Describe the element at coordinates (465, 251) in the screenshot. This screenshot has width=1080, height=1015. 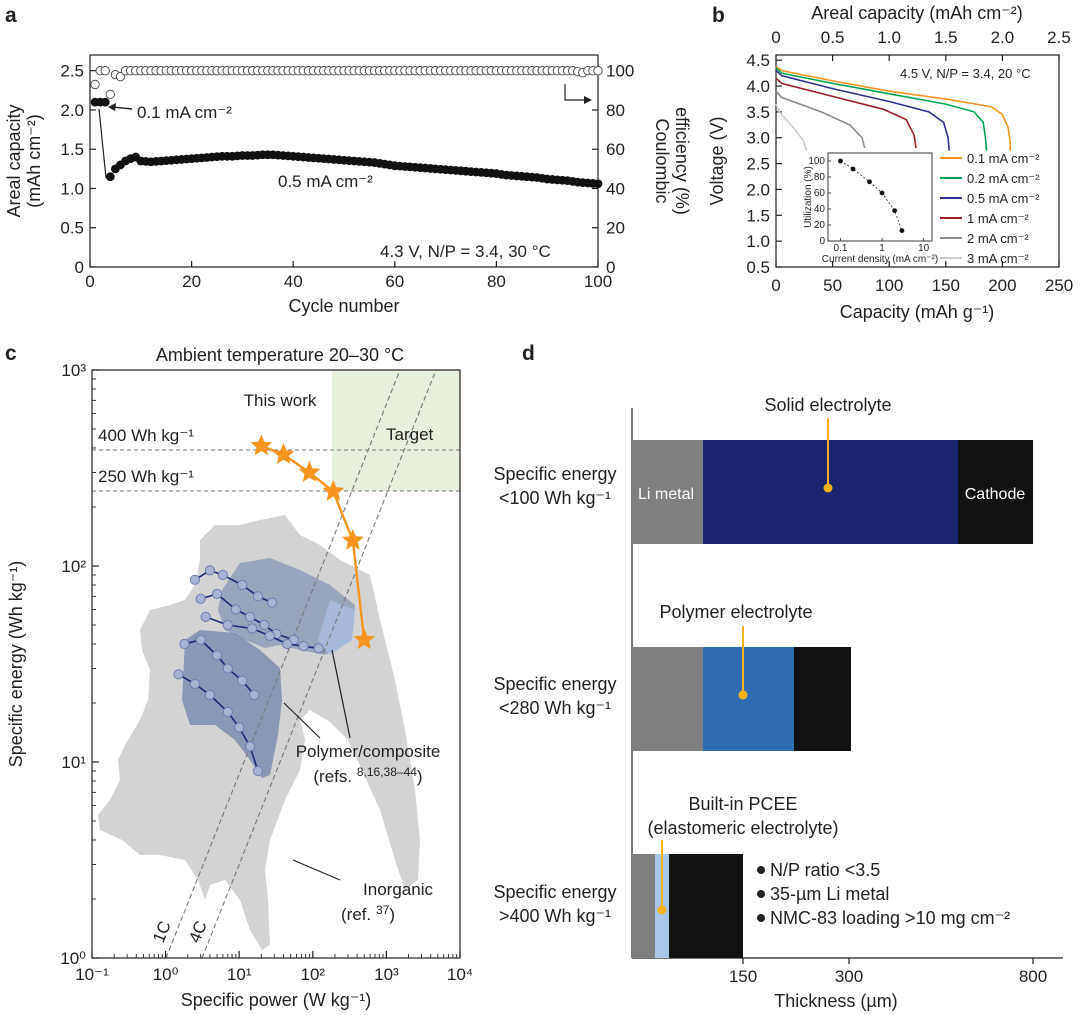
I see `panel-a-condition: 4.3 V, N/P = 3.4, 30 °C` at that location.